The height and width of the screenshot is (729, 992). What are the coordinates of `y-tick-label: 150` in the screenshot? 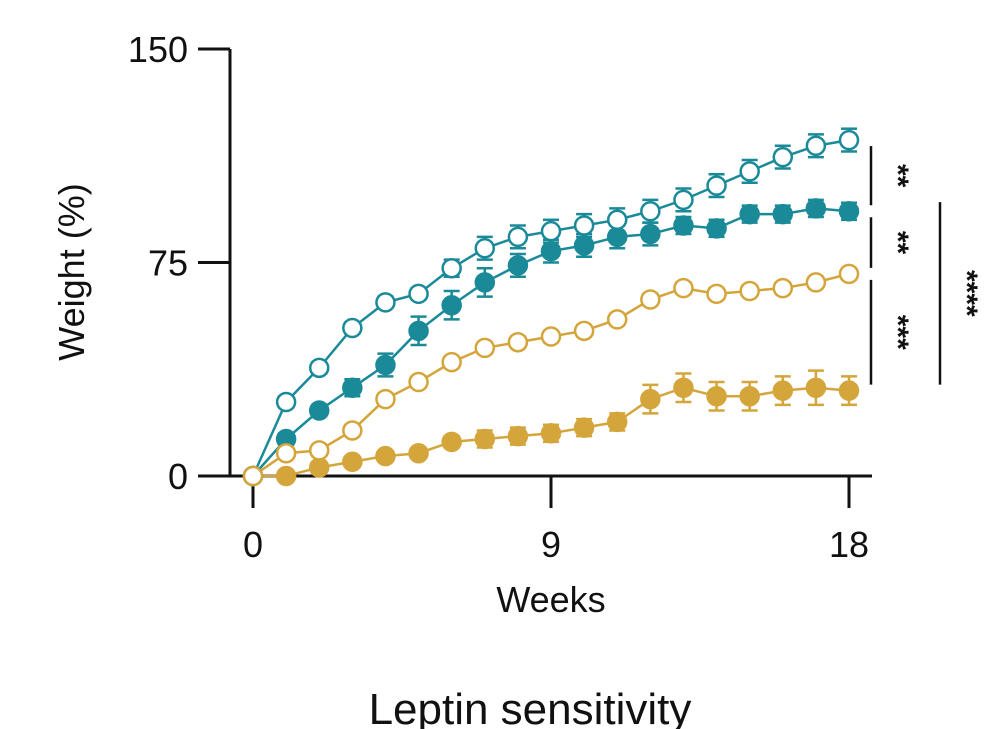 It's located at (158, 49).